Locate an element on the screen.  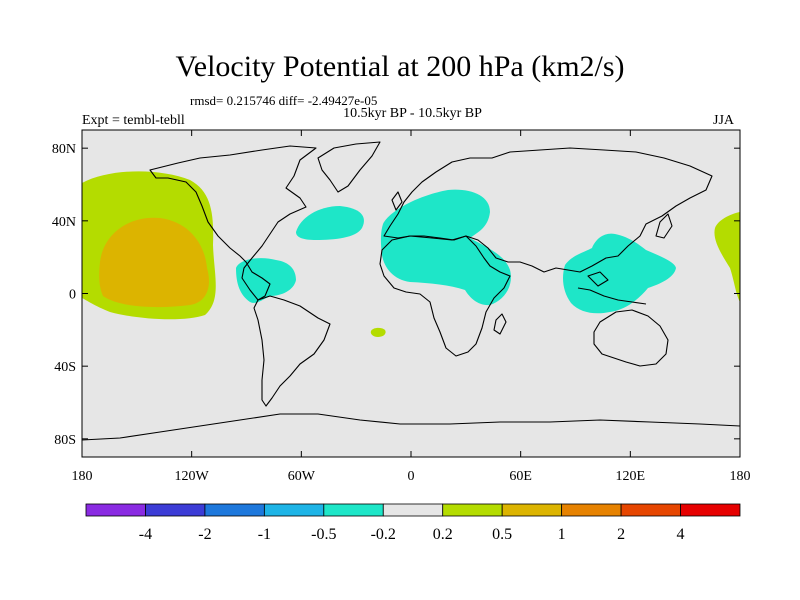
colorbar-label: -1 is located at coordinates (264, 534).